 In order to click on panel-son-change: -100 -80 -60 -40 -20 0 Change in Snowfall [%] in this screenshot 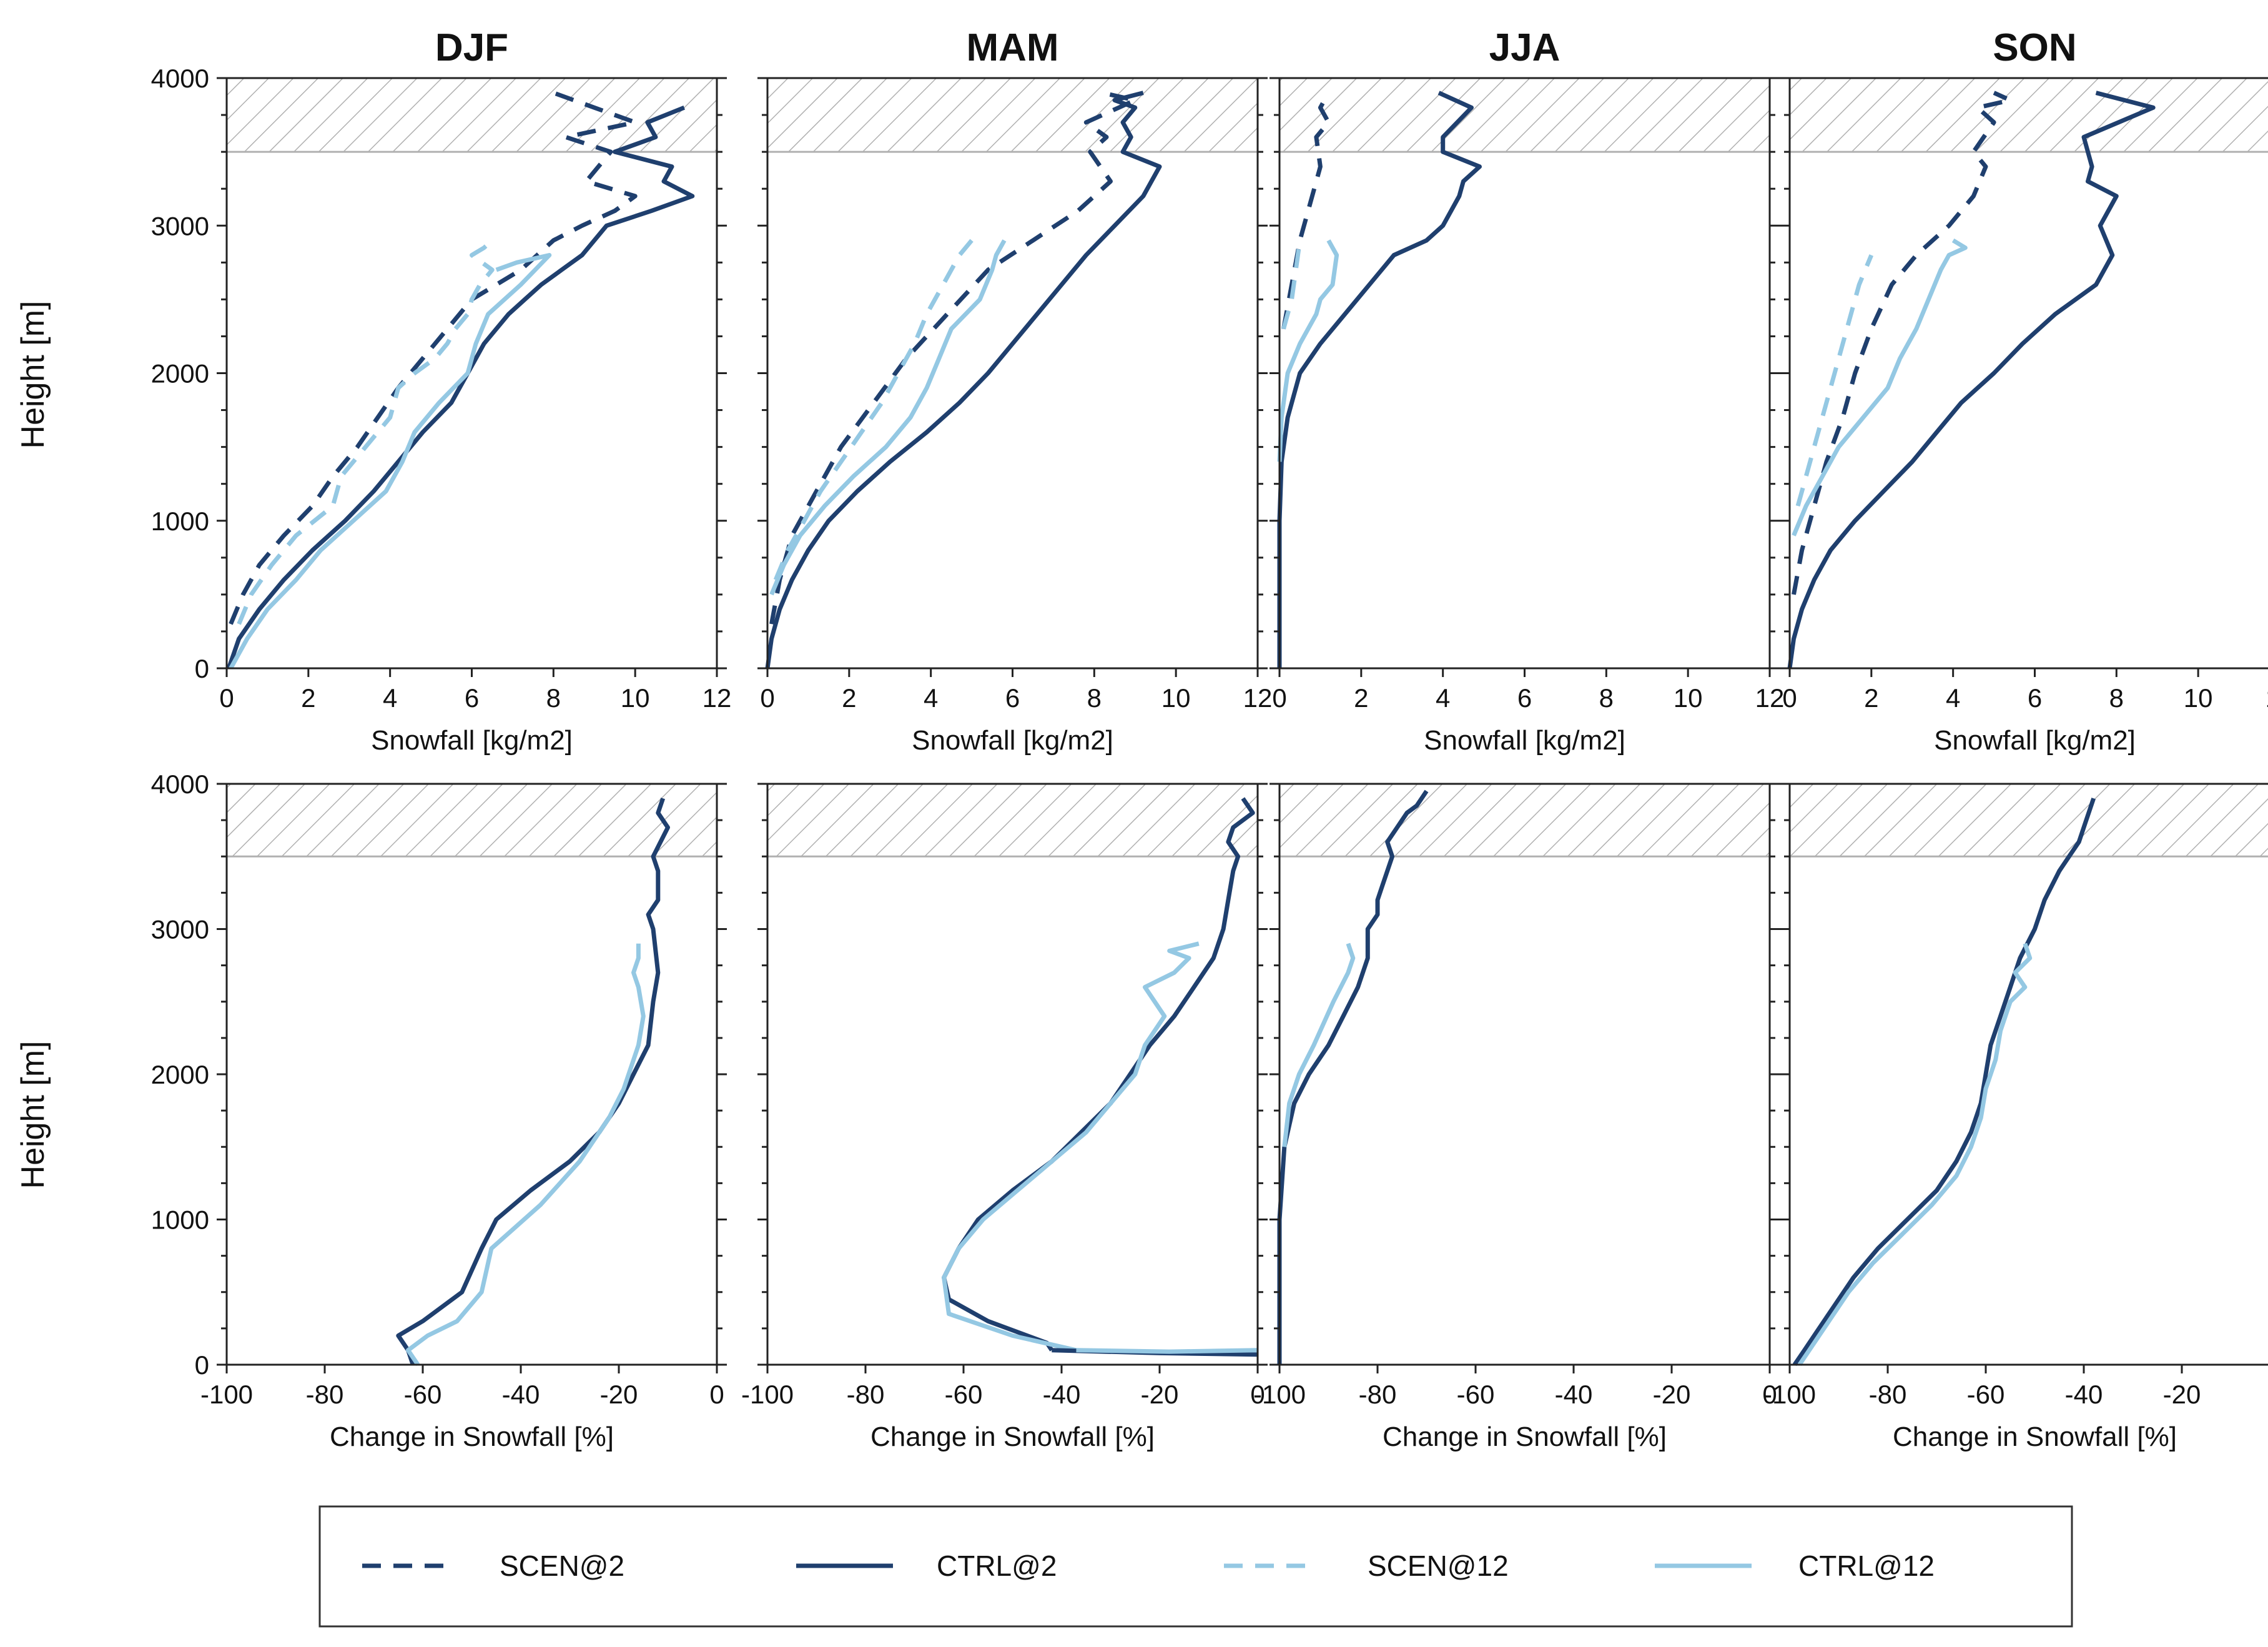, I will do `click(2015, 1117)`.